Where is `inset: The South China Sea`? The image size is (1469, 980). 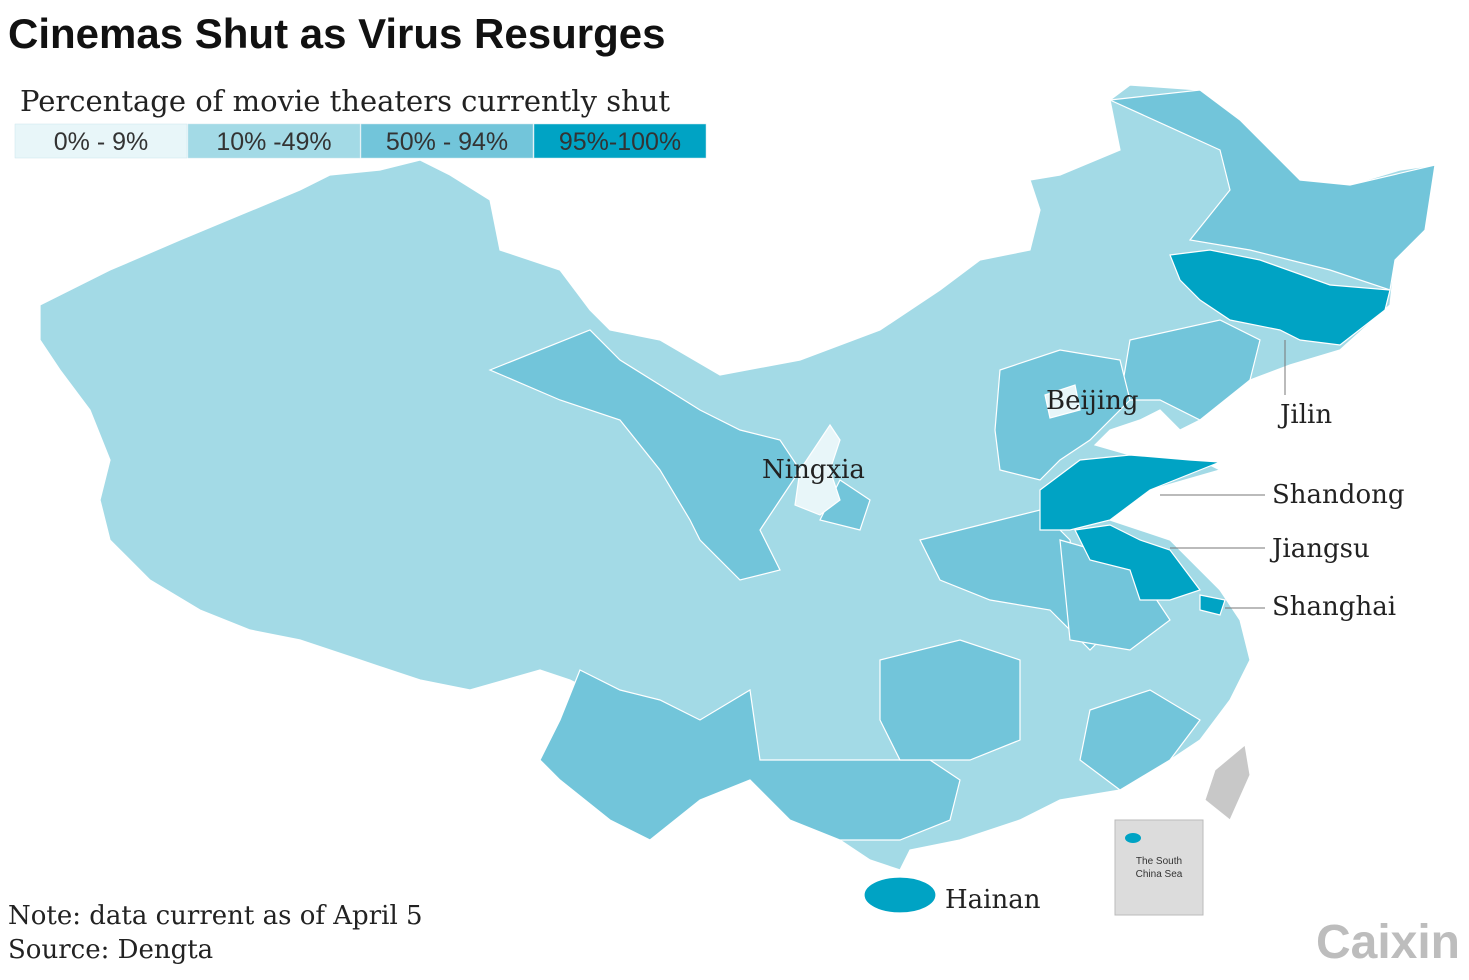 inset: The South China Sea is located at coordinates (1159, 868).